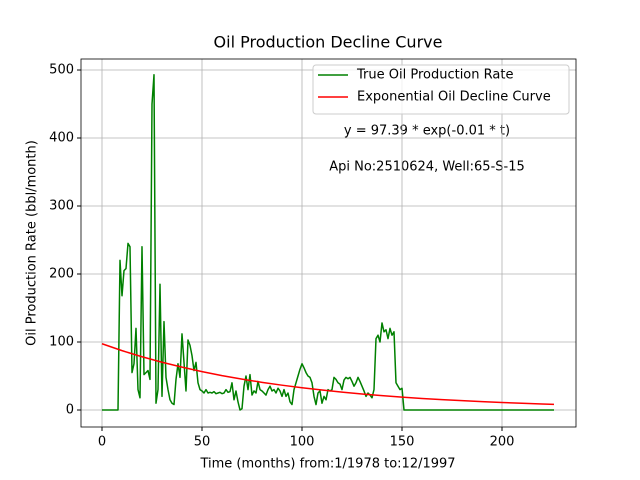  I want to click on y-tick-label: 300, so click(61, 206).